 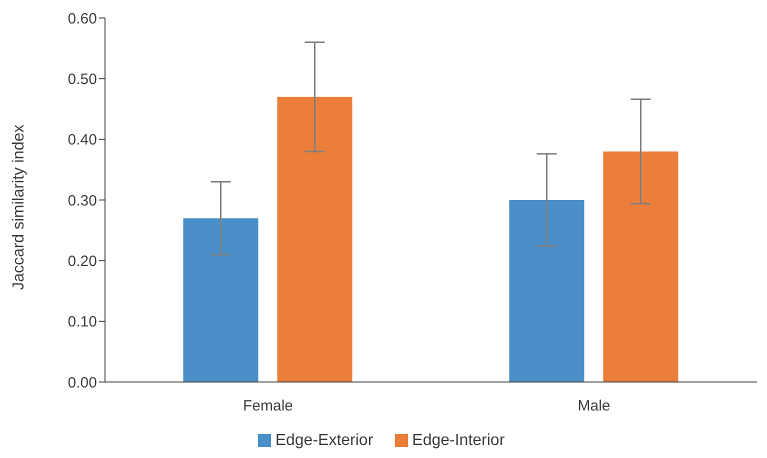 What do you see at coordinates (594, 406) in the screenshot?
I see `x-tick-label: Male` at bounding box center [594, 406].